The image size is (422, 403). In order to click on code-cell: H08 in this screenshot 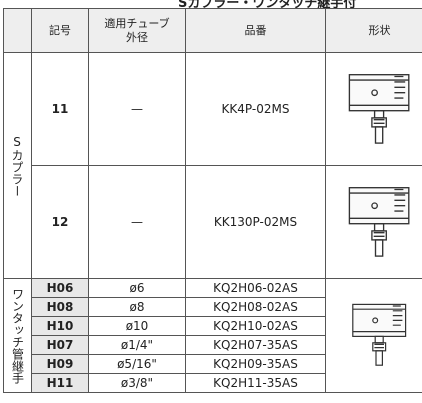, I will do `click(60, 307)`.